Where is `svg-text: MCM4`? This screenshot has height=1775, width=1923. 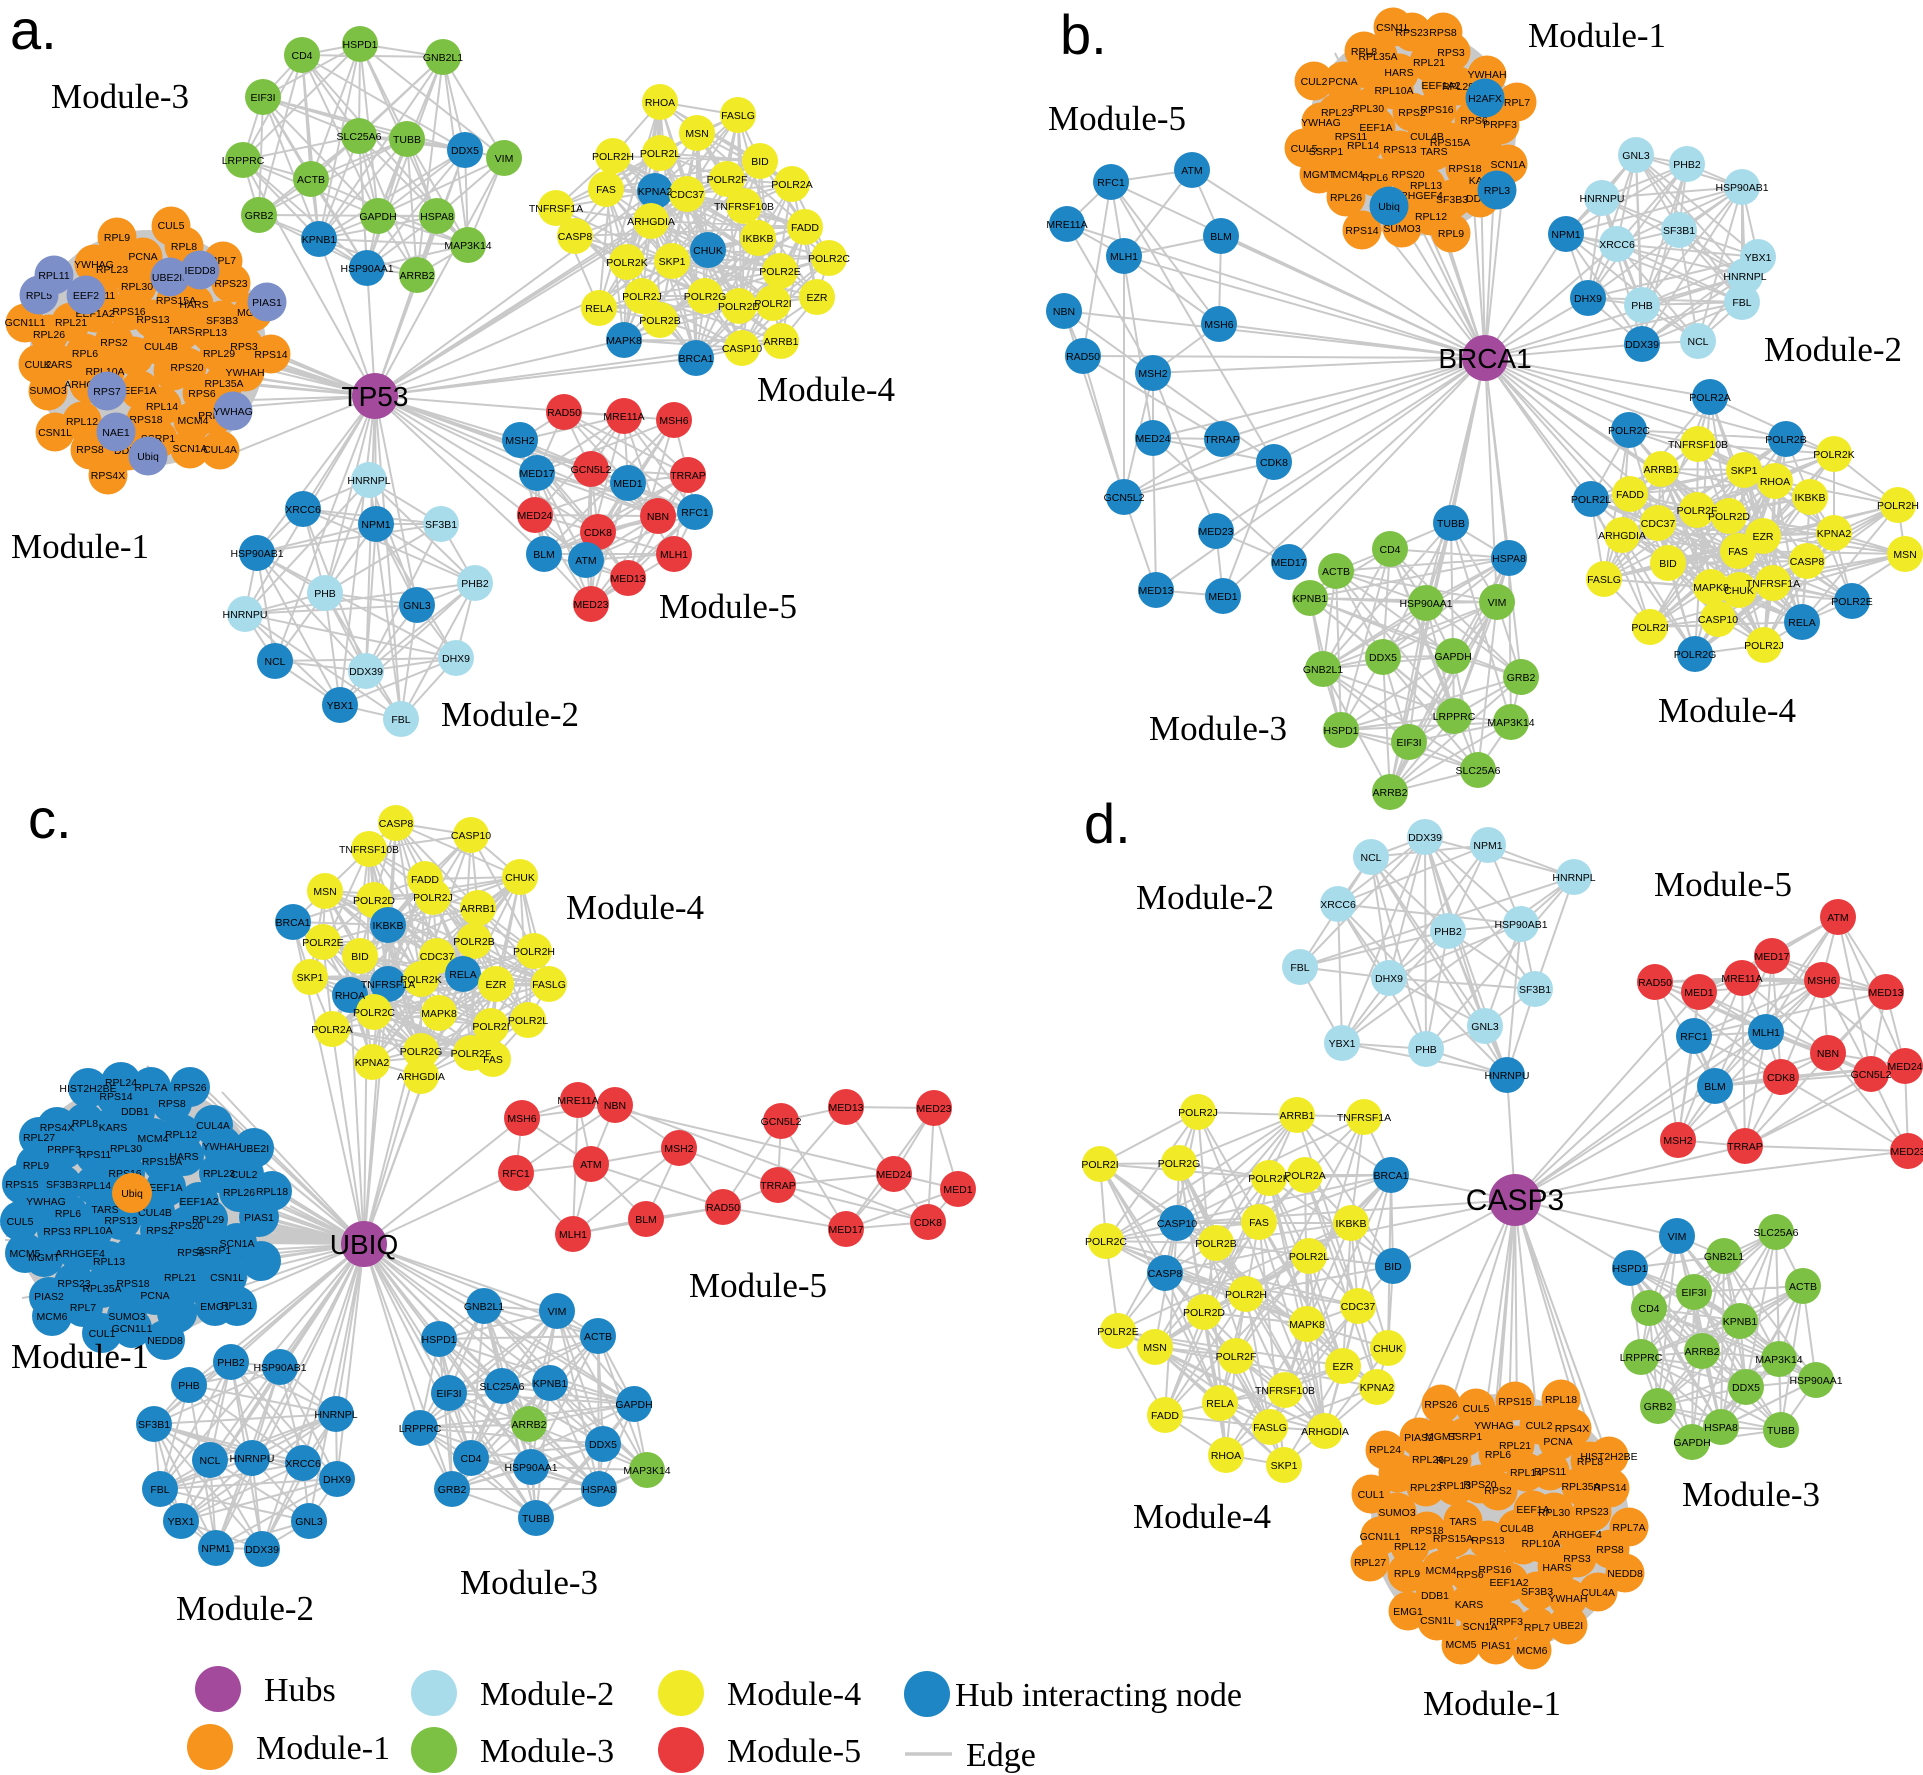
svg-text: MCM4 is located at coordinates (1348, 175).